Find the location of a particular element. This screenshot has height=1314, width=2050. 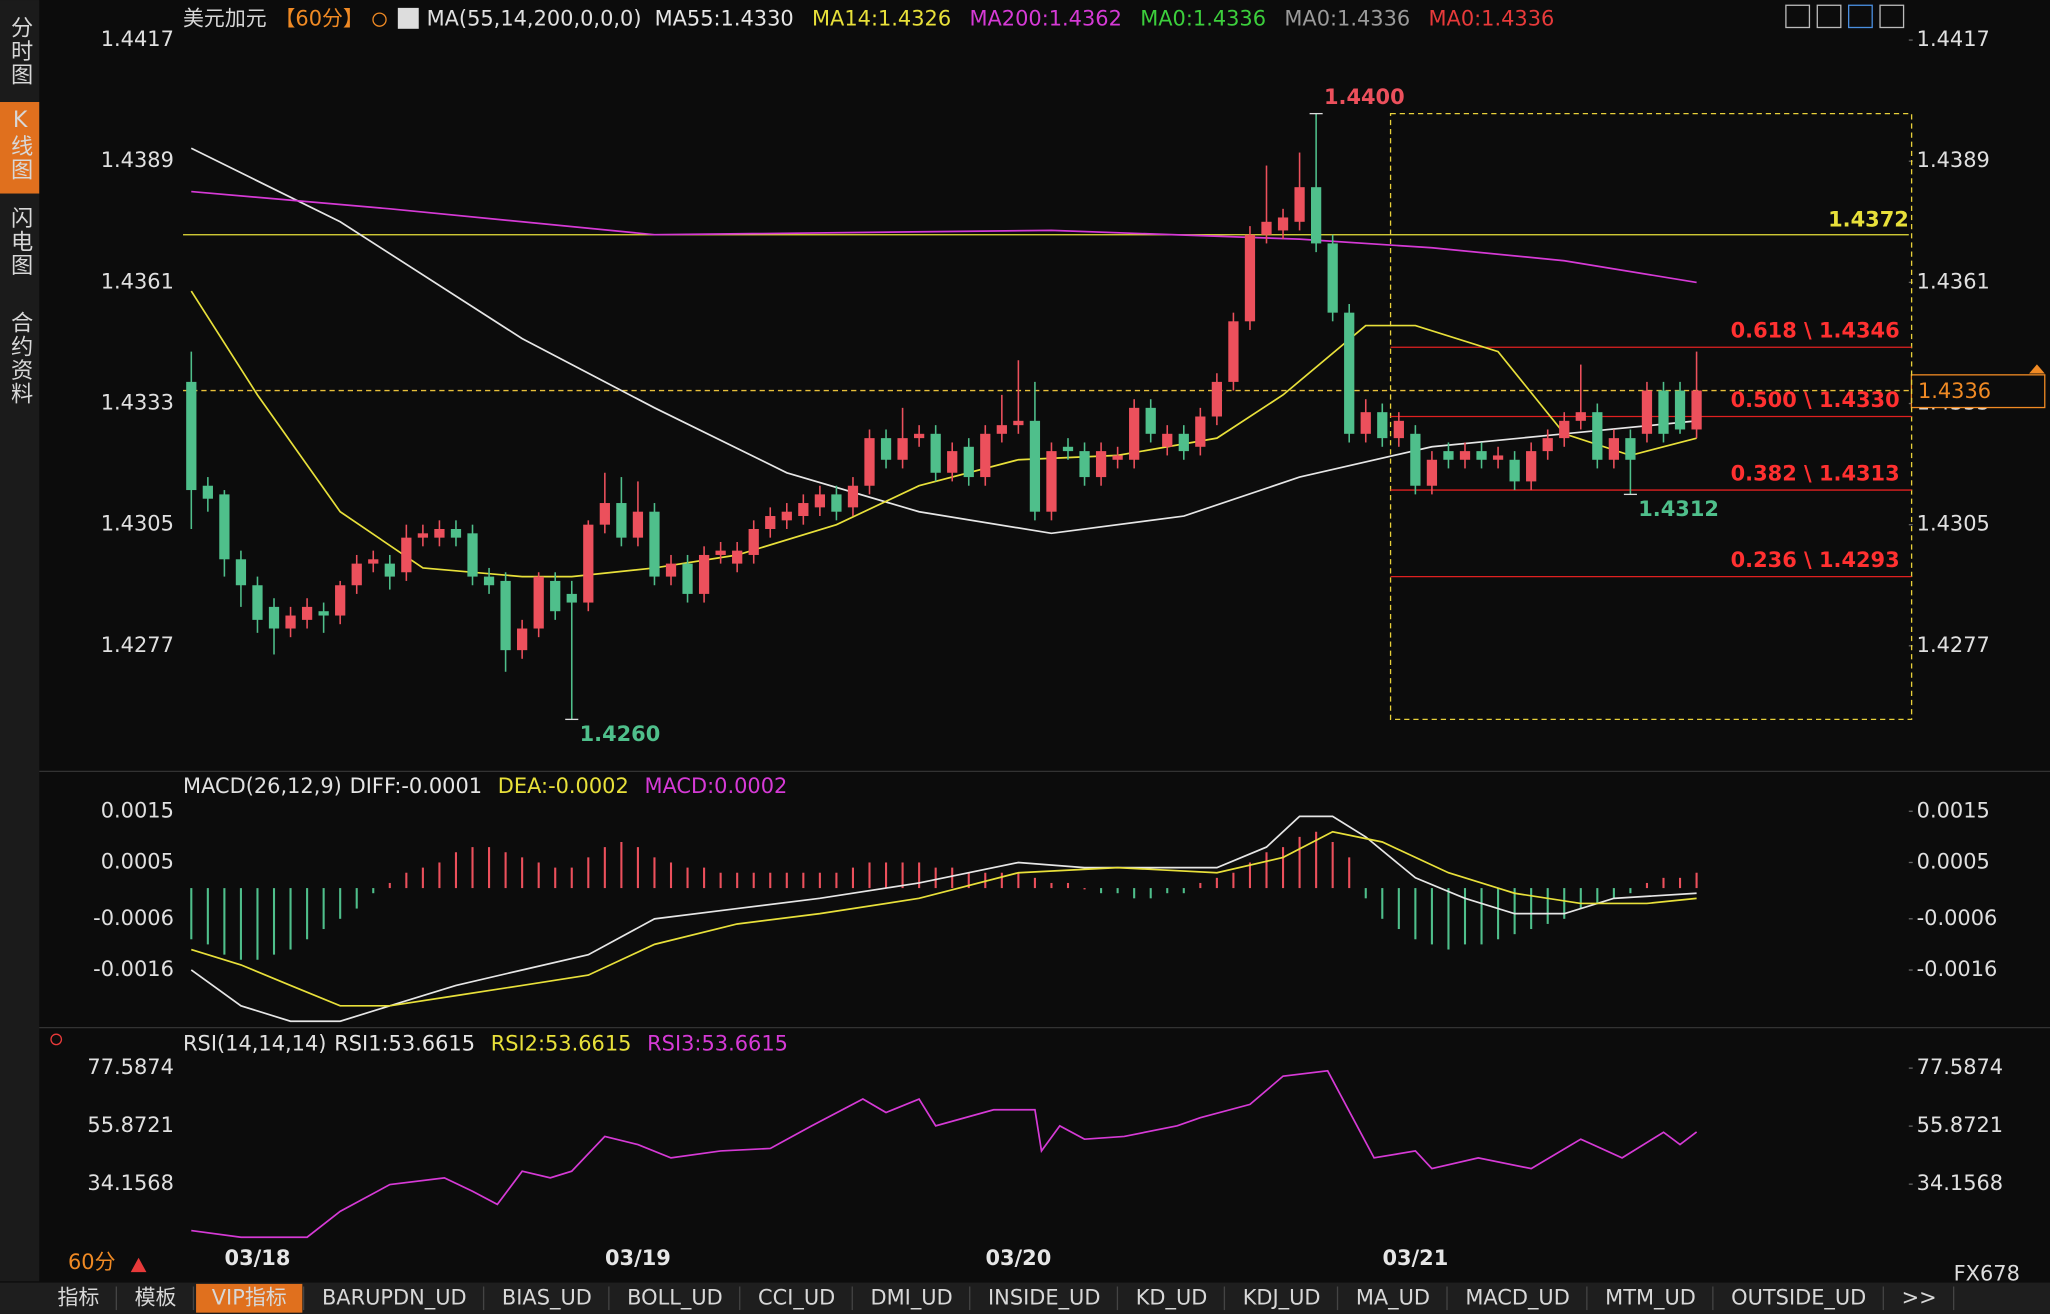

brand: FX678 is located at coordinates (1987, 1274).